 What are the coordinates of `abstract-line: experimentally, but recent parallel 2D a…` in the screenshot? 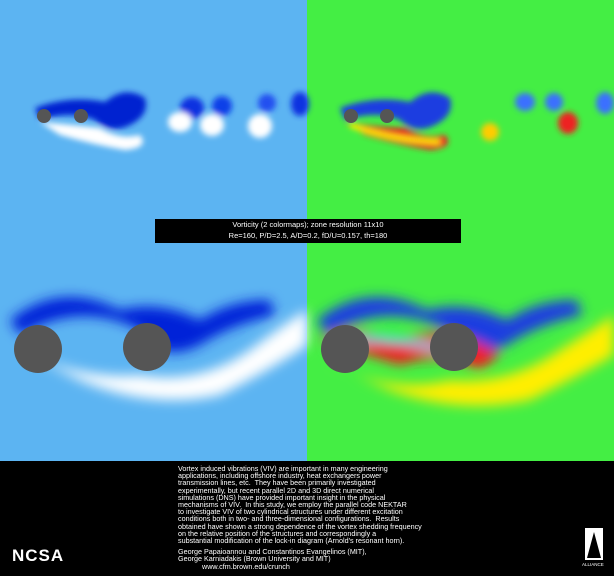 It's located at (276, 490).